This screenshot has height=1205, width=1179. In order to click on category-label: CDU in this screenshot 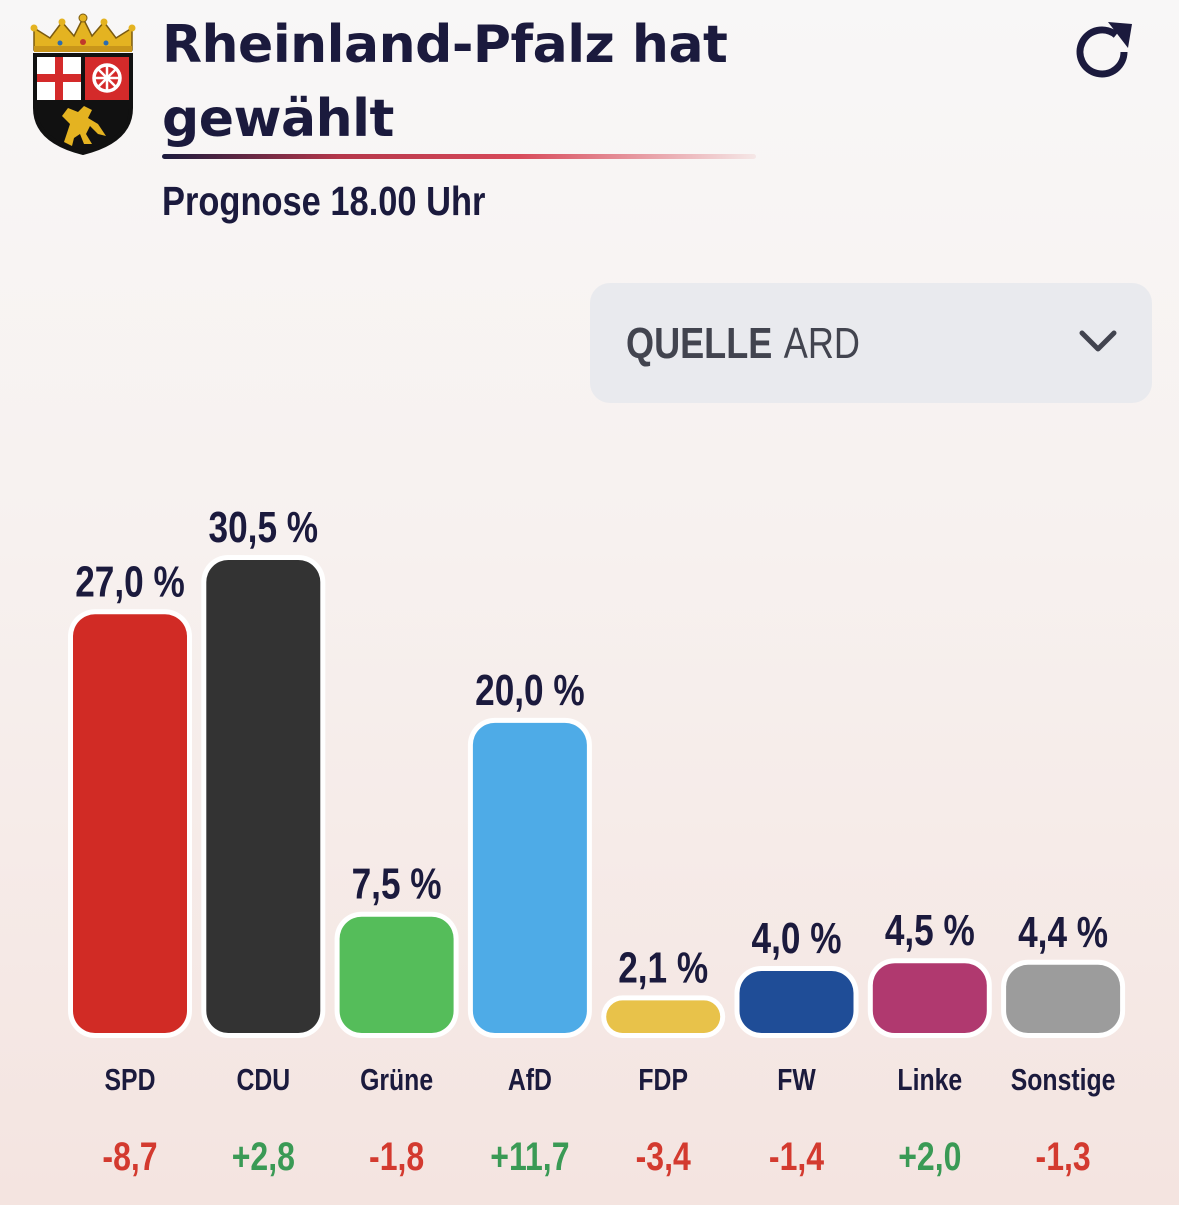, I will do `click(263, 1079)`.